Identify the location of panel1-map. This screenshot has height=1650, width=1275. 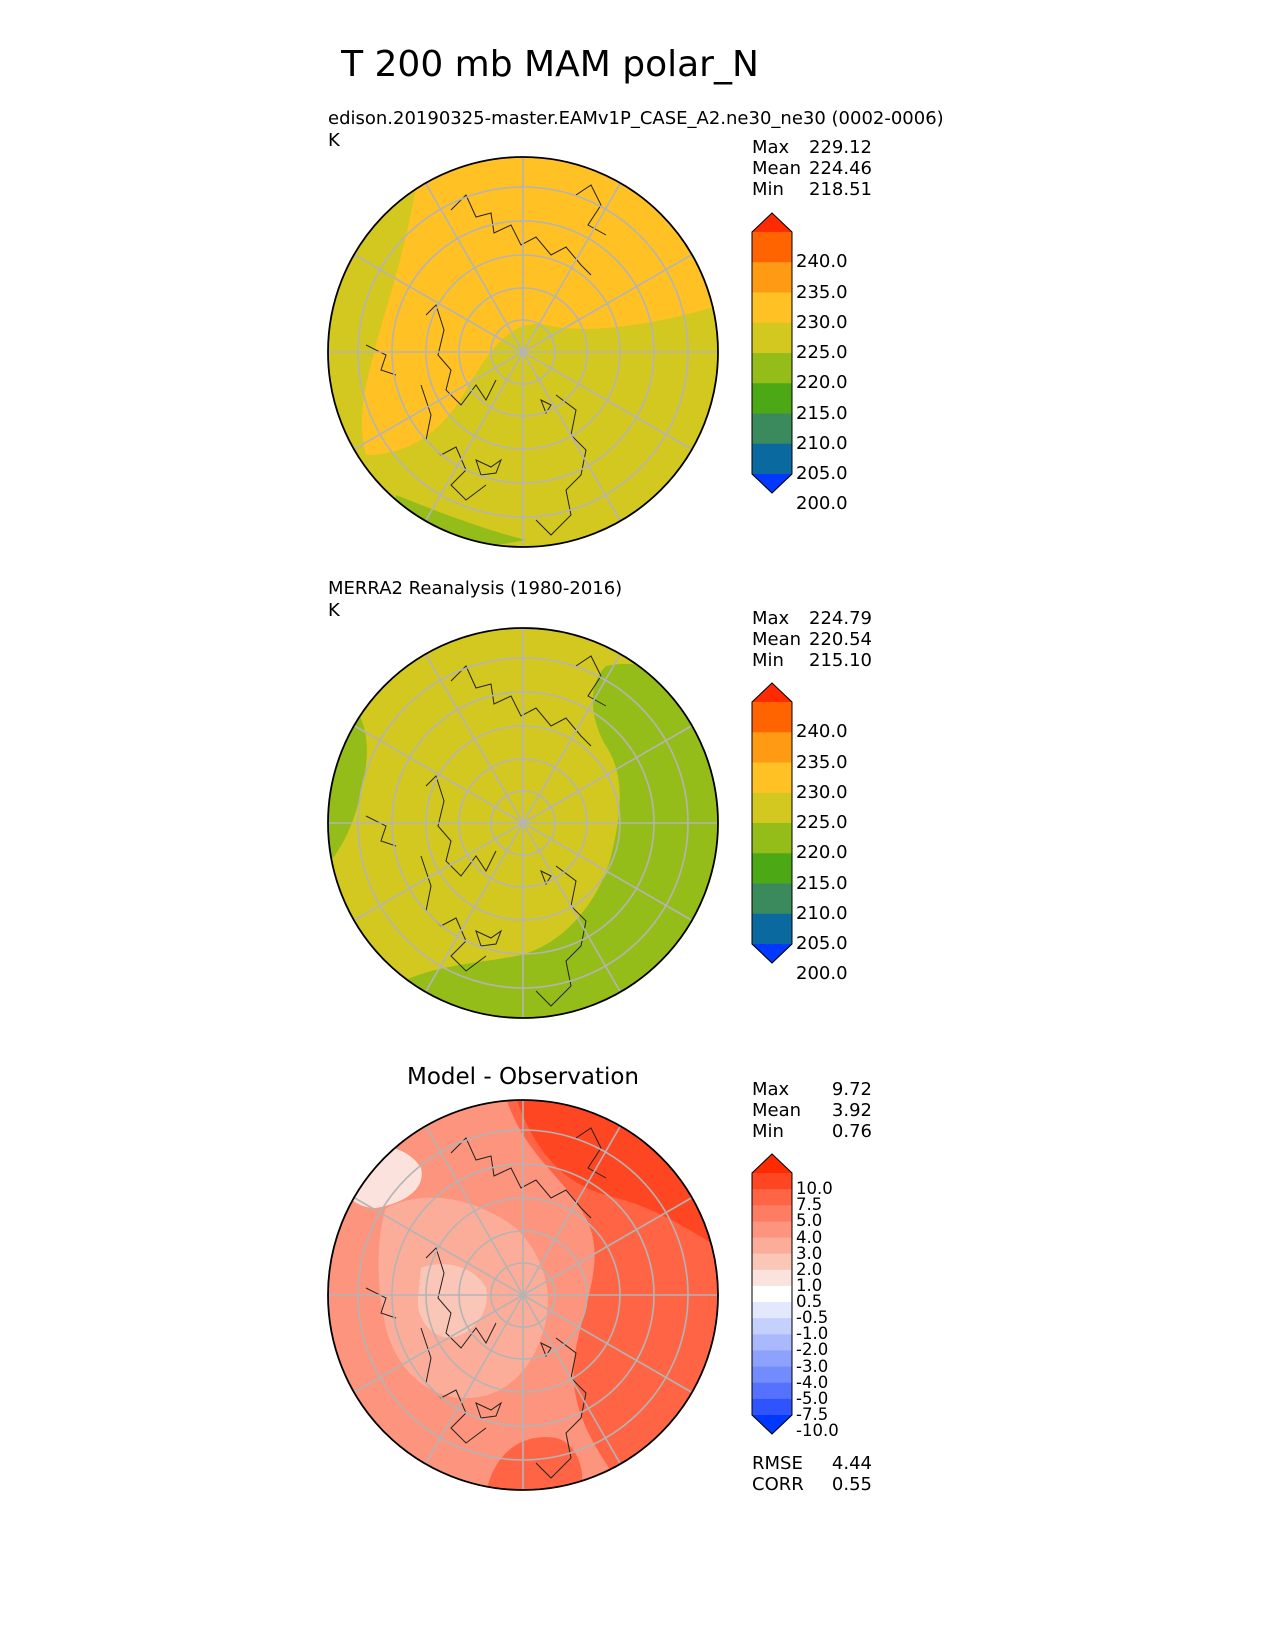
(523, 352).